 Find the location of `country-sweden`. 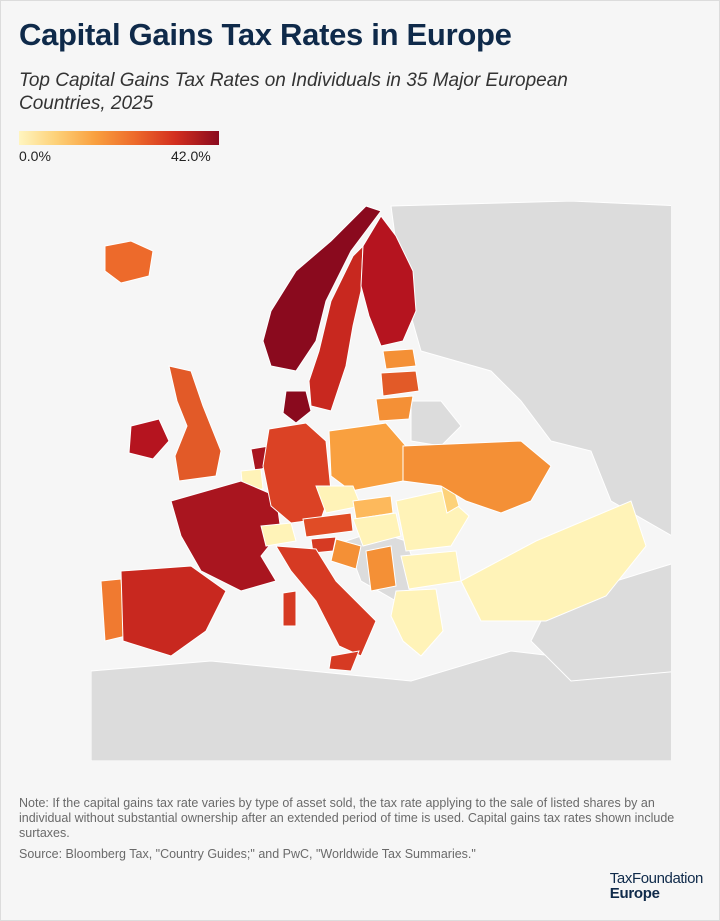

country-sweden is located at coordinates (336, 328).